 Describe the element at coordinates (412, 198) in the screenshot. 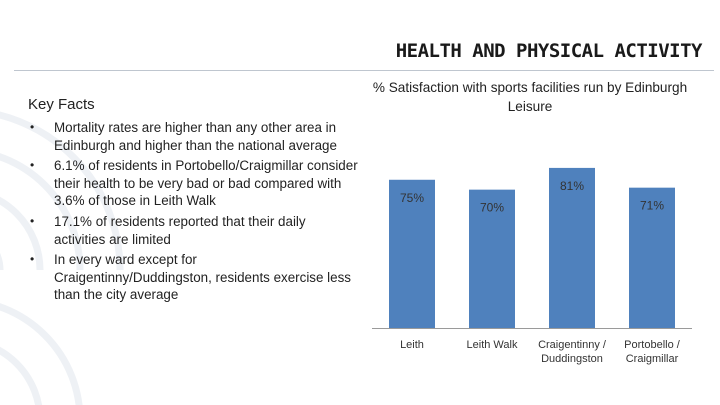

I see `data-label: 75%` at that location.